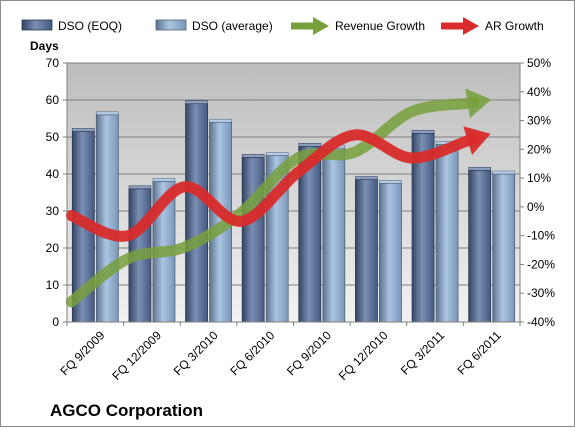 The image size is (575, 431). What do you see at coordinates (221, 120) in the screenshot?
I see `bar-dso-average-3-top` at bounding box center [221, 120].